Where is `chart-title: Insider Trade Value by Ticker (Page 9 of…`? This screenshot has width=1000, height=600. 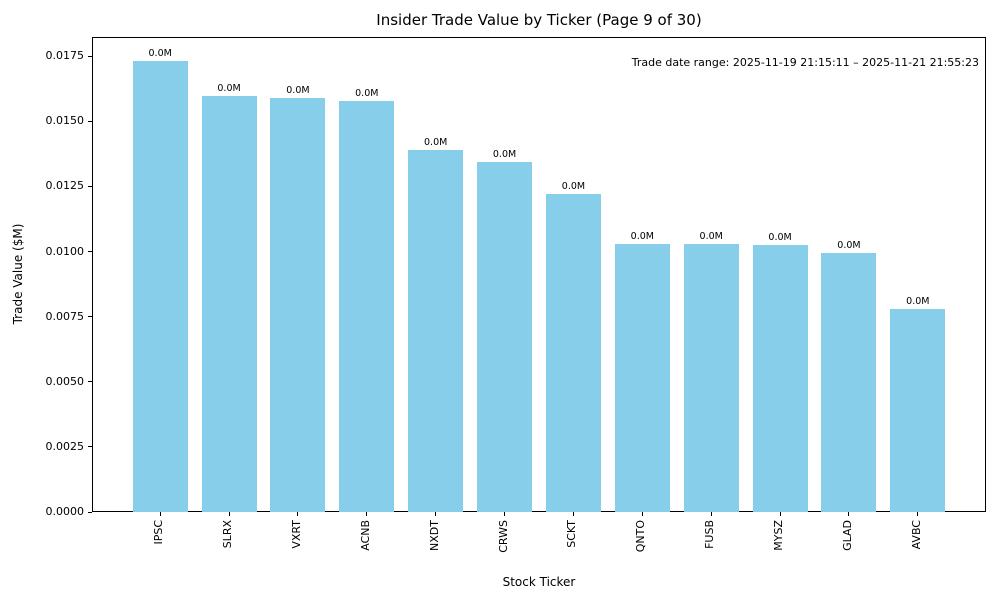 chart-title: Insider Trade Value by Ticker (Page 9 of… is located at coordinates (539, 20).